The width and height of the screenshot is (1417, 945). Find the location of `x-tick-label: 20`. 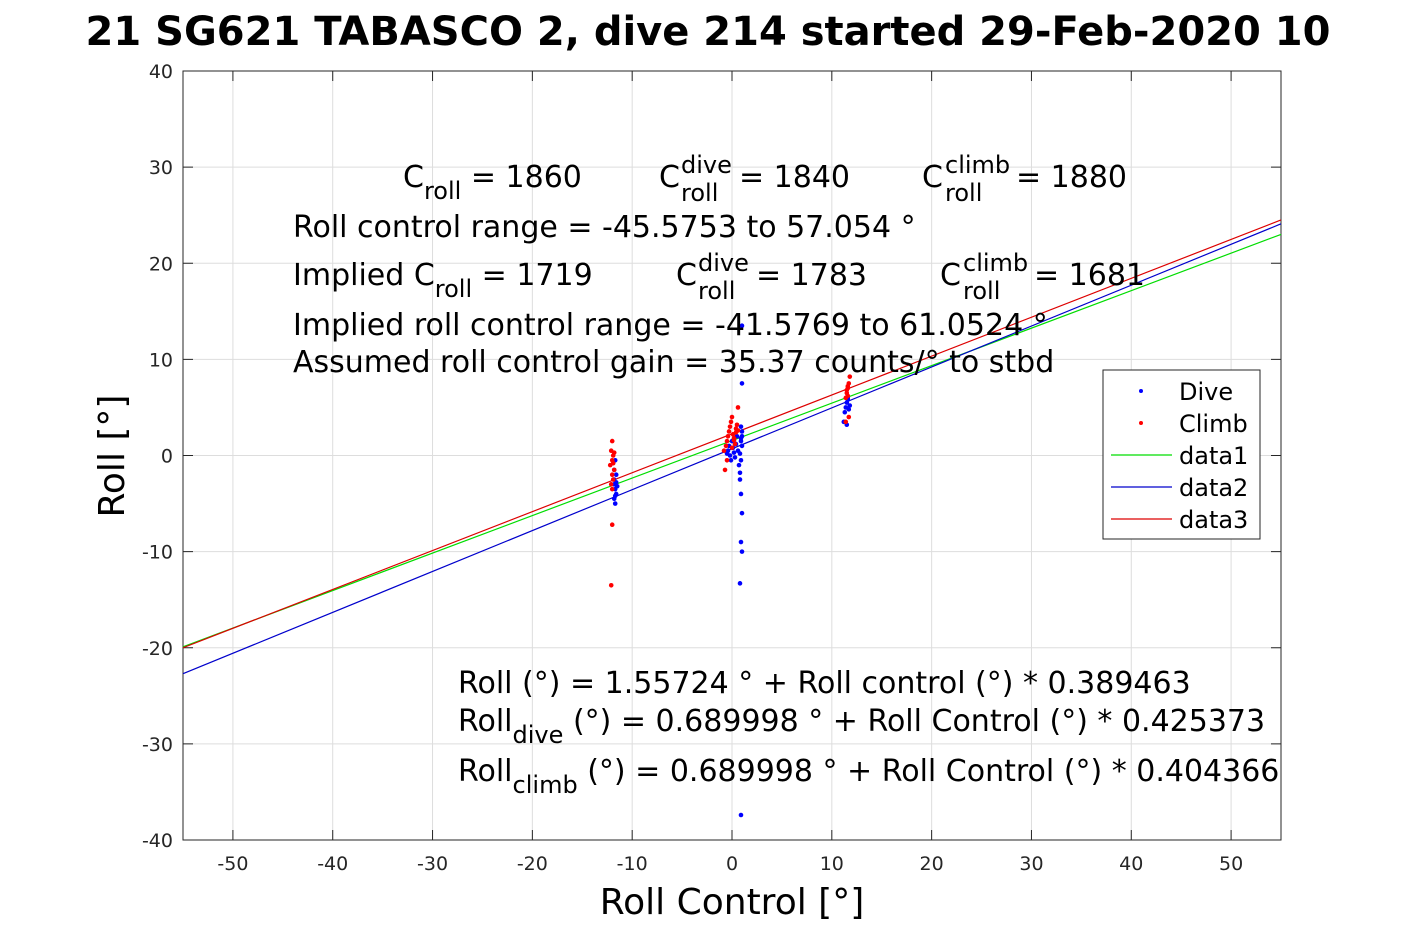

x-tick-label: 20 is located at coordinates (932, 864).